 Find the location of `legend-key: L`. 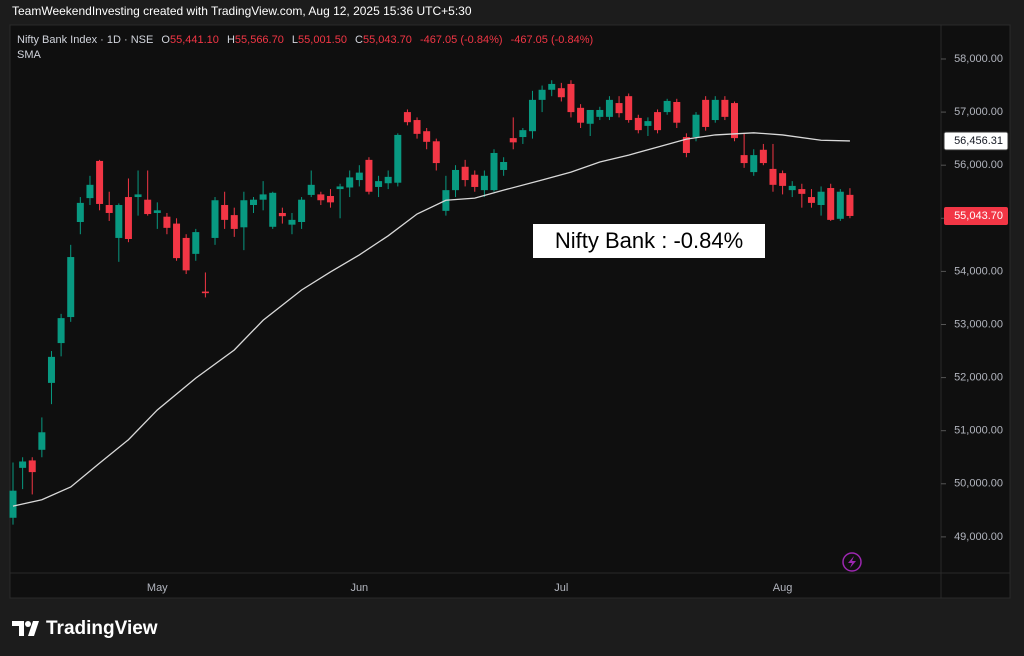

legend-key: L is located at coordinates (295, 40).